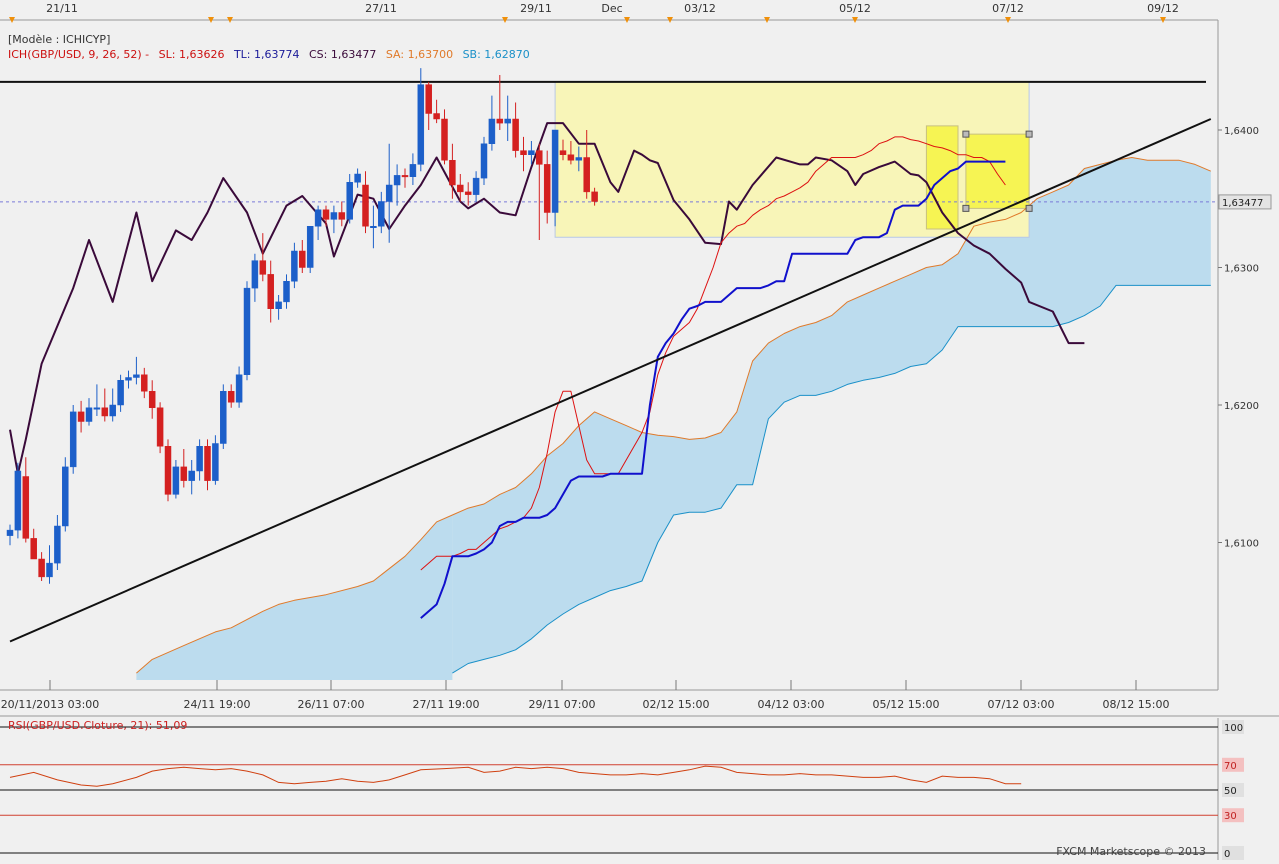 The image size is (1279, 864). What do you see at coordinates (1008, 8) in the screenshot?
I see `top-date-label: 07/12` at bounding box center [1008, 8].